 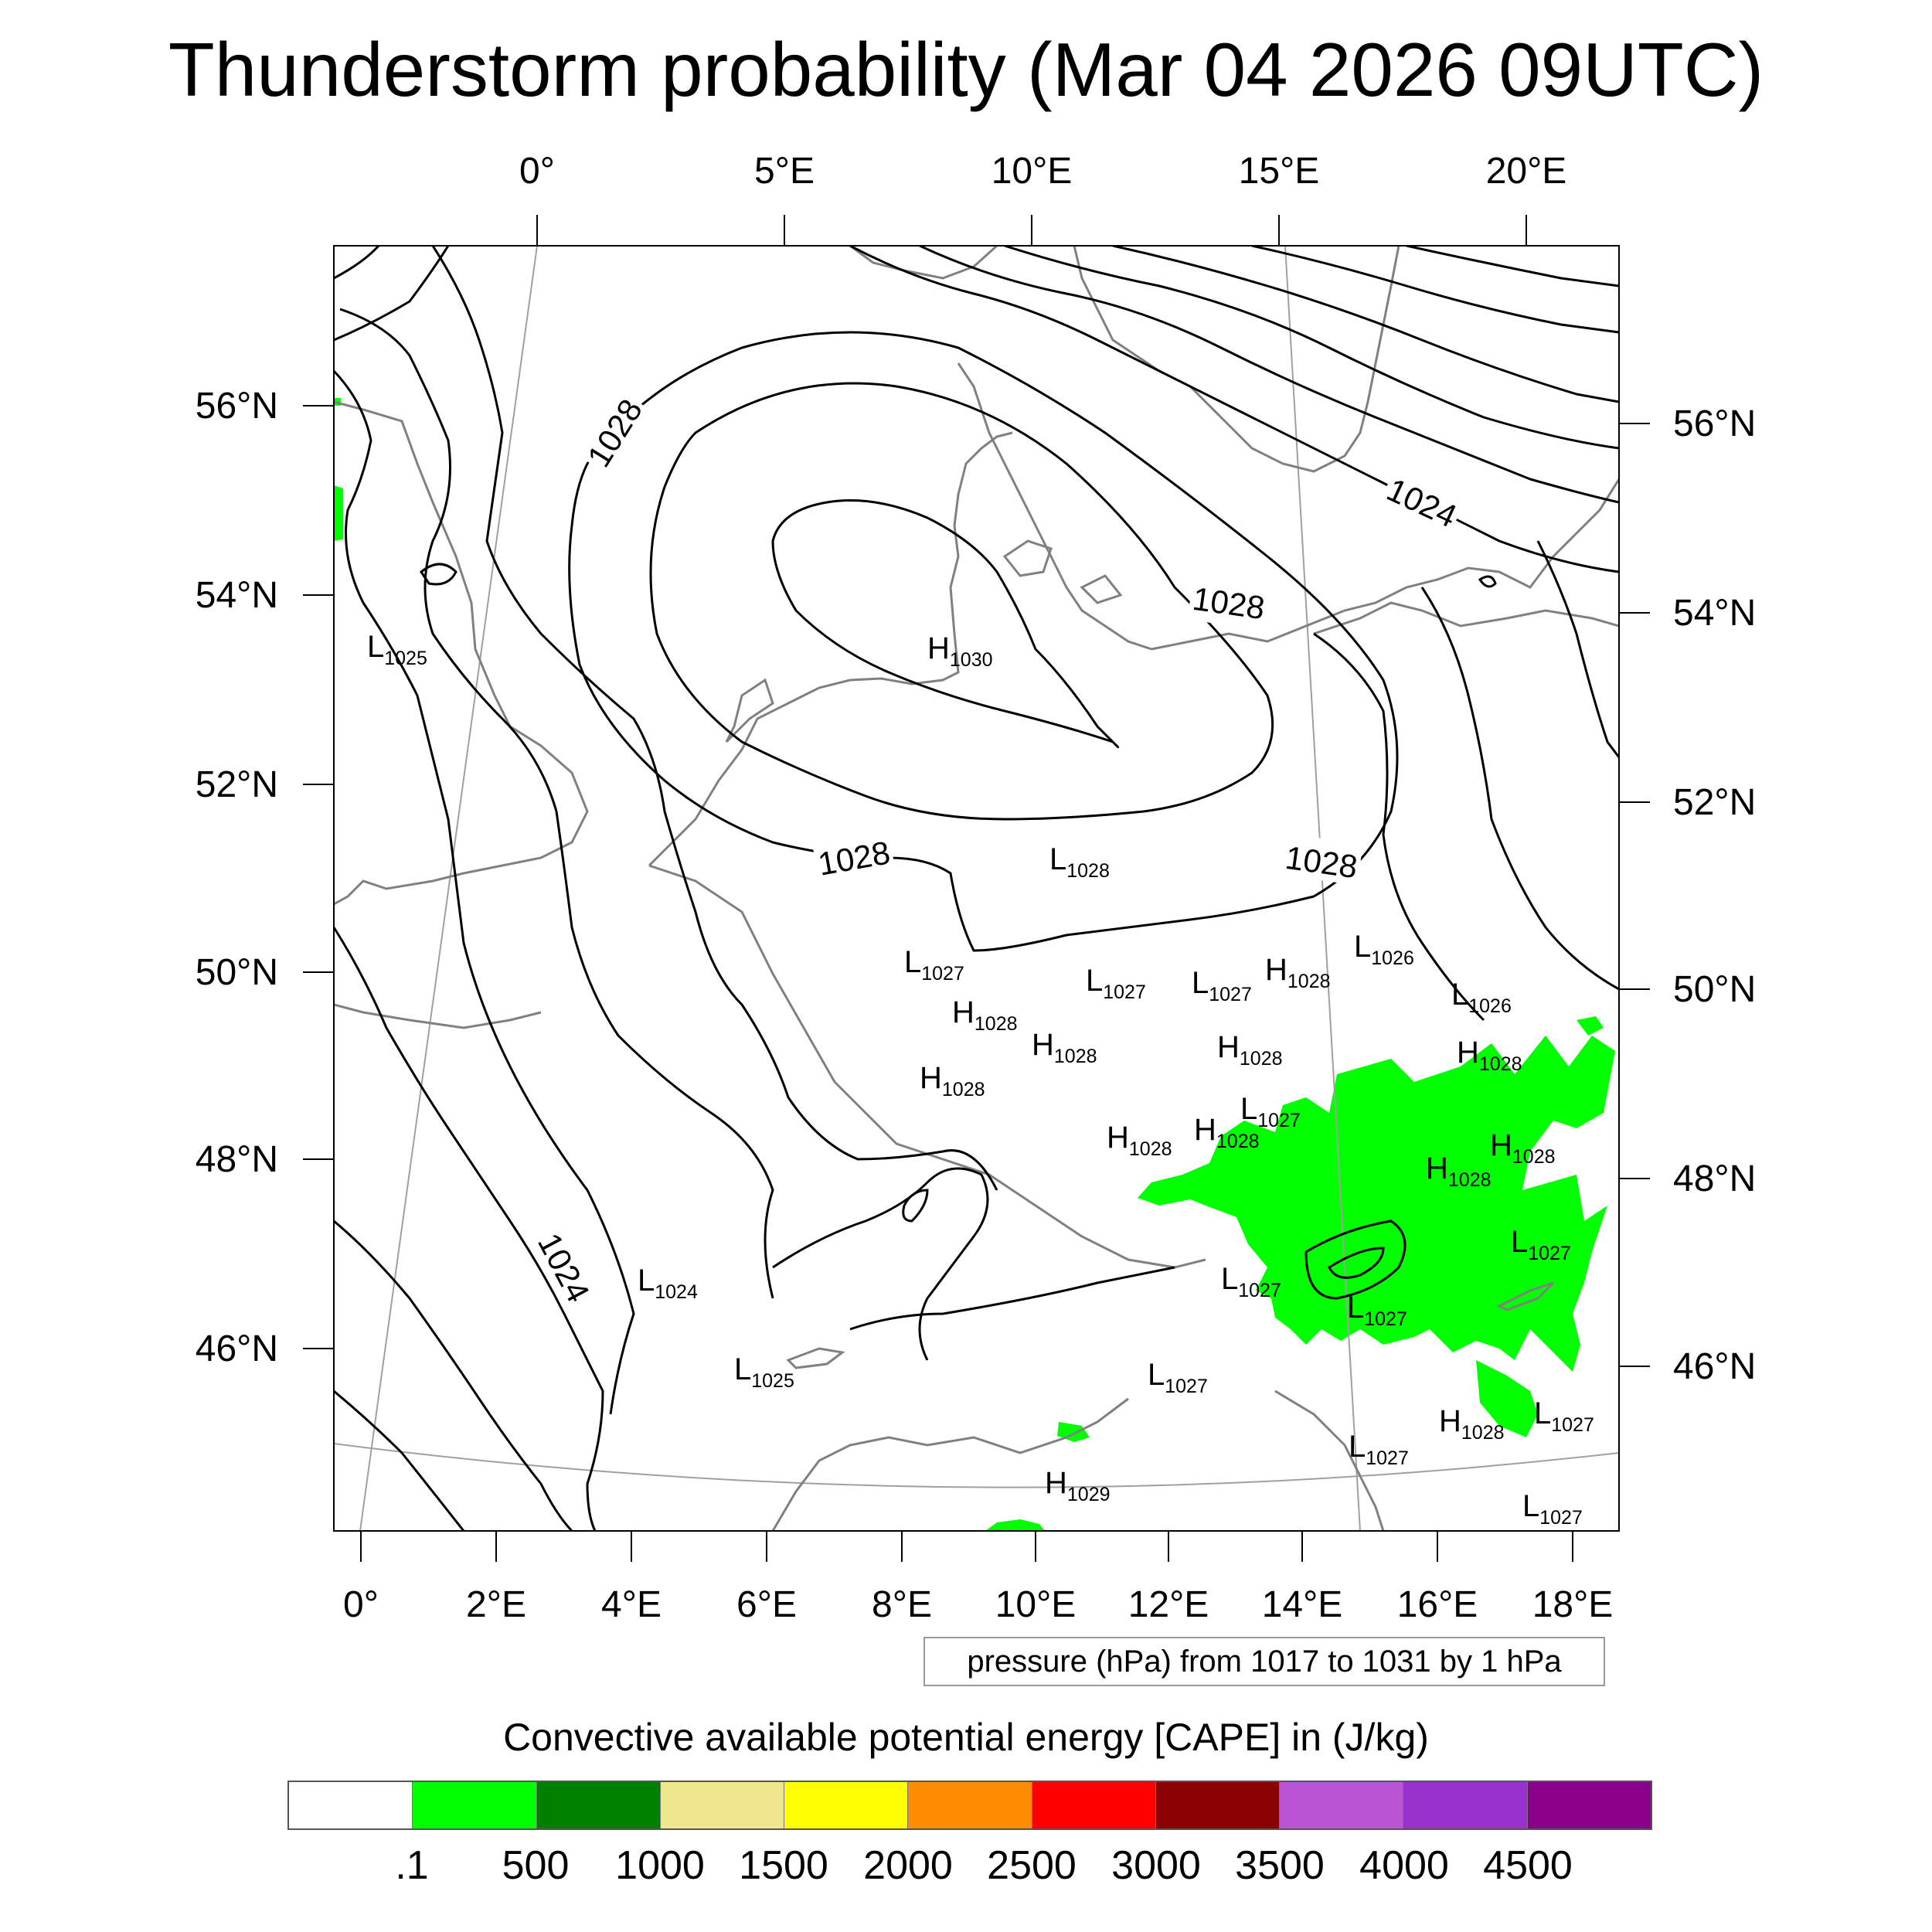 I want to click on left-lat-label: 56°N, so click(x=237, y=407).